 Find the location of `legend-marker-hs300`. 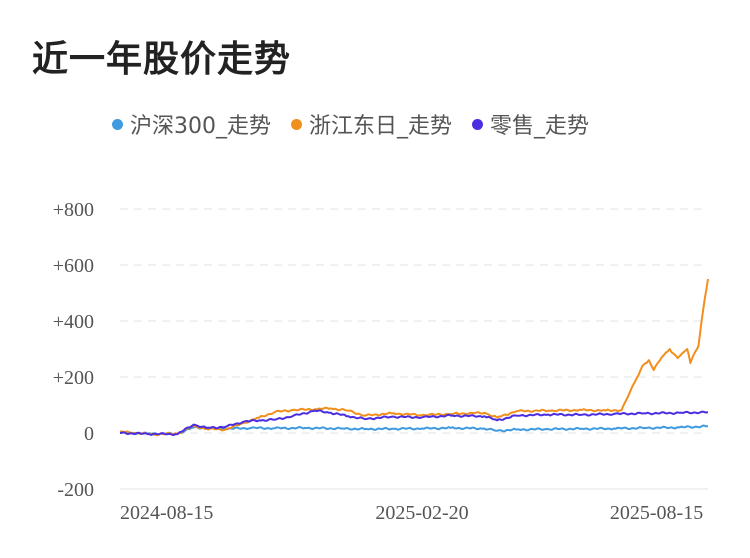

legend-marker-hs300 is located at coordinates (117, 124).